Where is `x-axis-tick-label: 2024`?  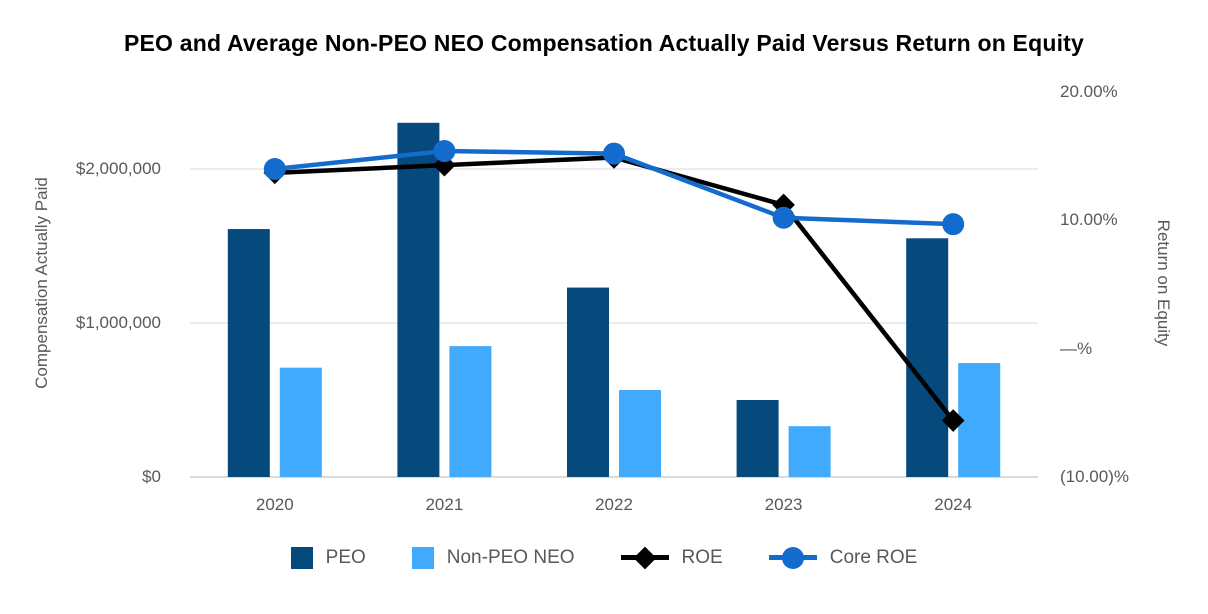
x-axis-tick-label: 2024 is located at coordinates (953, 504).